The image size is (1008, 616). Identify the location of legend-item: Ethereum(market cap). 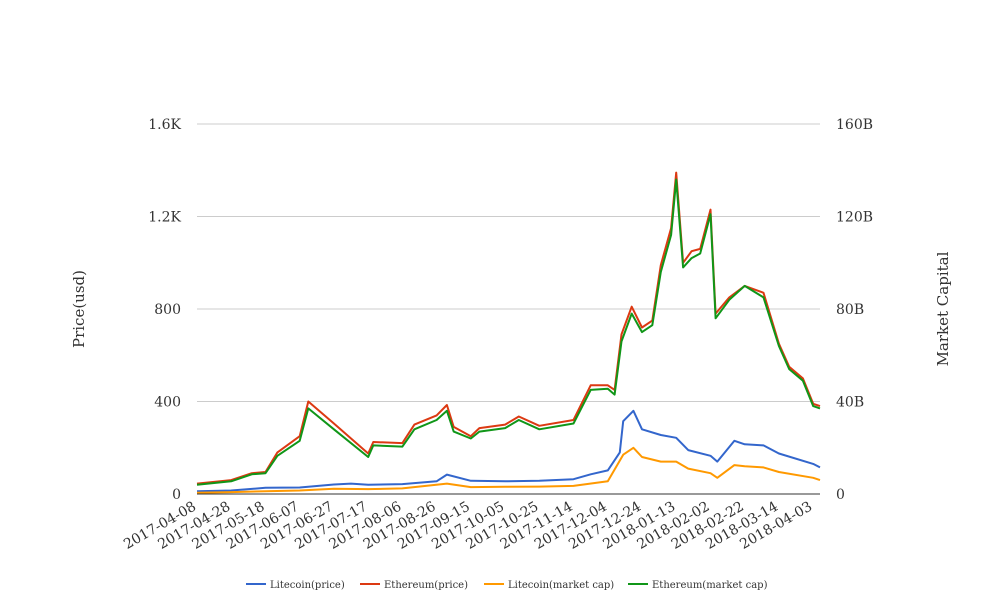
(698, 585).